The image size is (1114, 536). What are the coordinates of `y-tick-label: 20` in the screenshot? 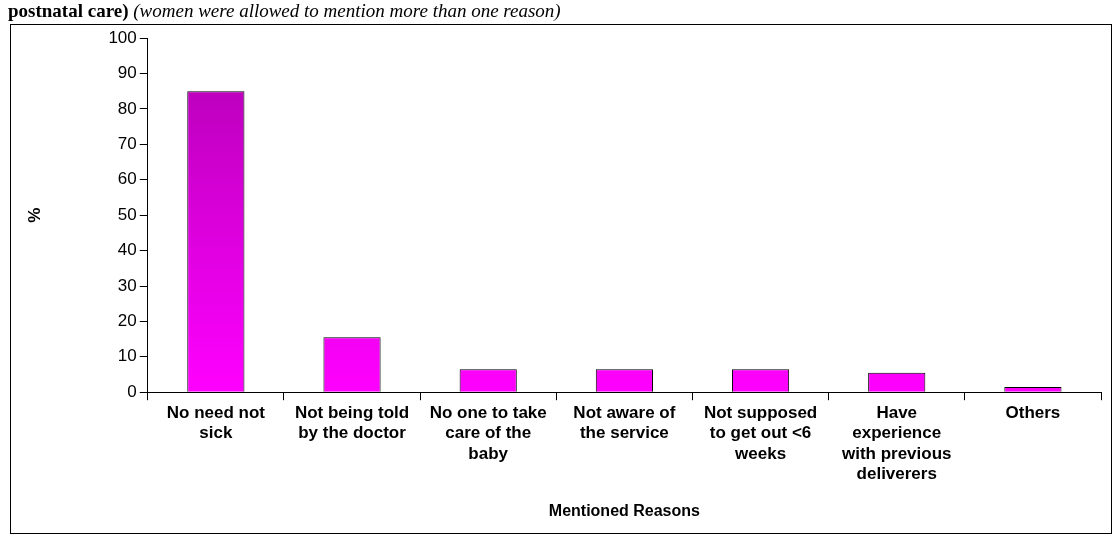 It's located at (127, 321).